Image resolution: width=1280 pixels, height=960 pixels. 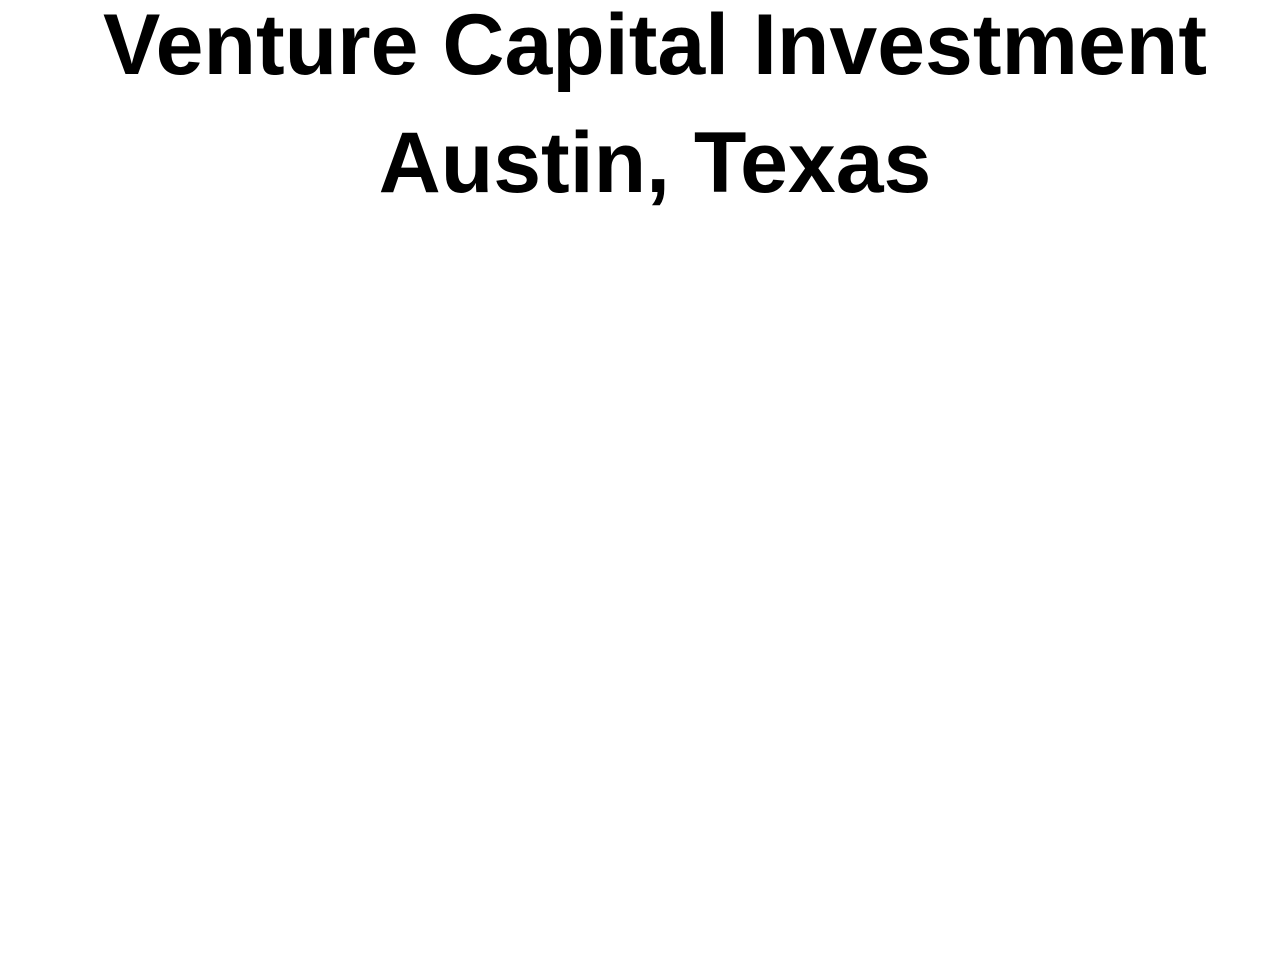 I want to click on chart-title-line1: Venture Capital Investment, so click(x=655, y=46).